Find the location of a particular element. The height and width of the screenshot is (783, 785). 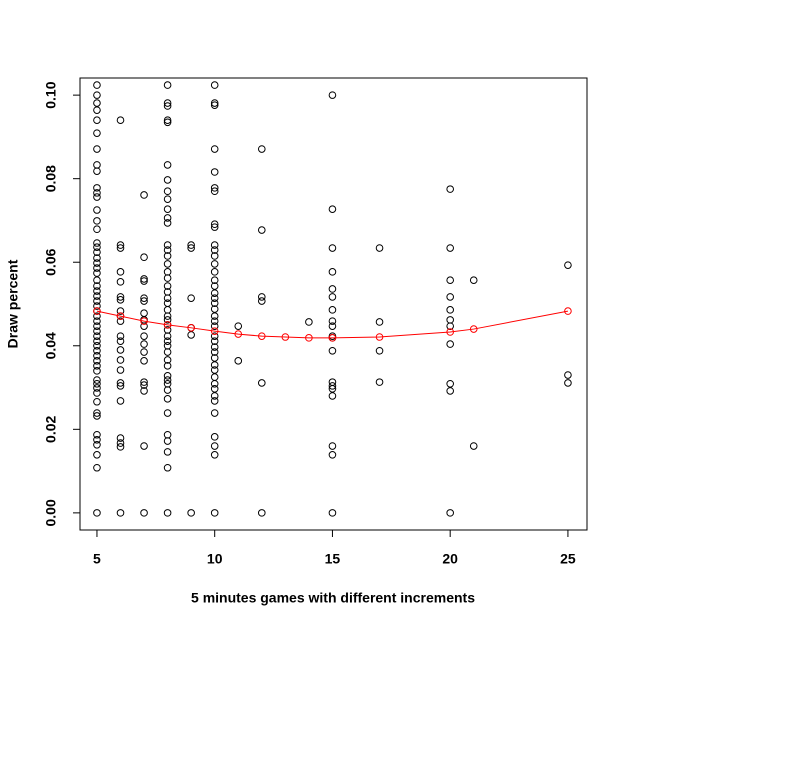

y-tick-label: 0.10 is located at coordinates (51, 94).